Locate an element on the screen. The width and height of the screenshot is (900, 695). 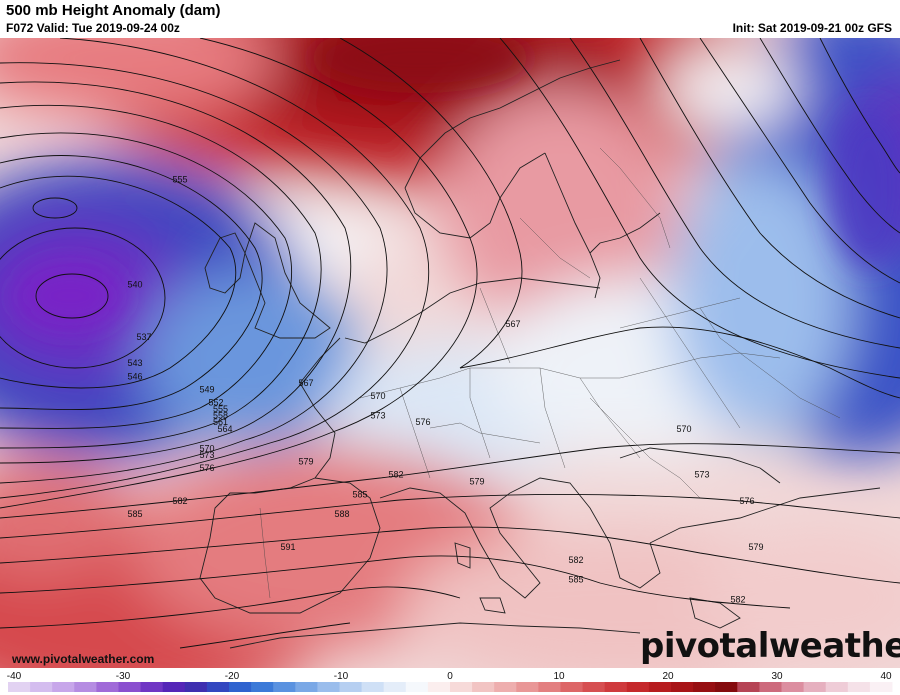
colorbar-ticks: -40 -30 -20 -10 0 10 20 30 40 is located at coordinates (449, 676).